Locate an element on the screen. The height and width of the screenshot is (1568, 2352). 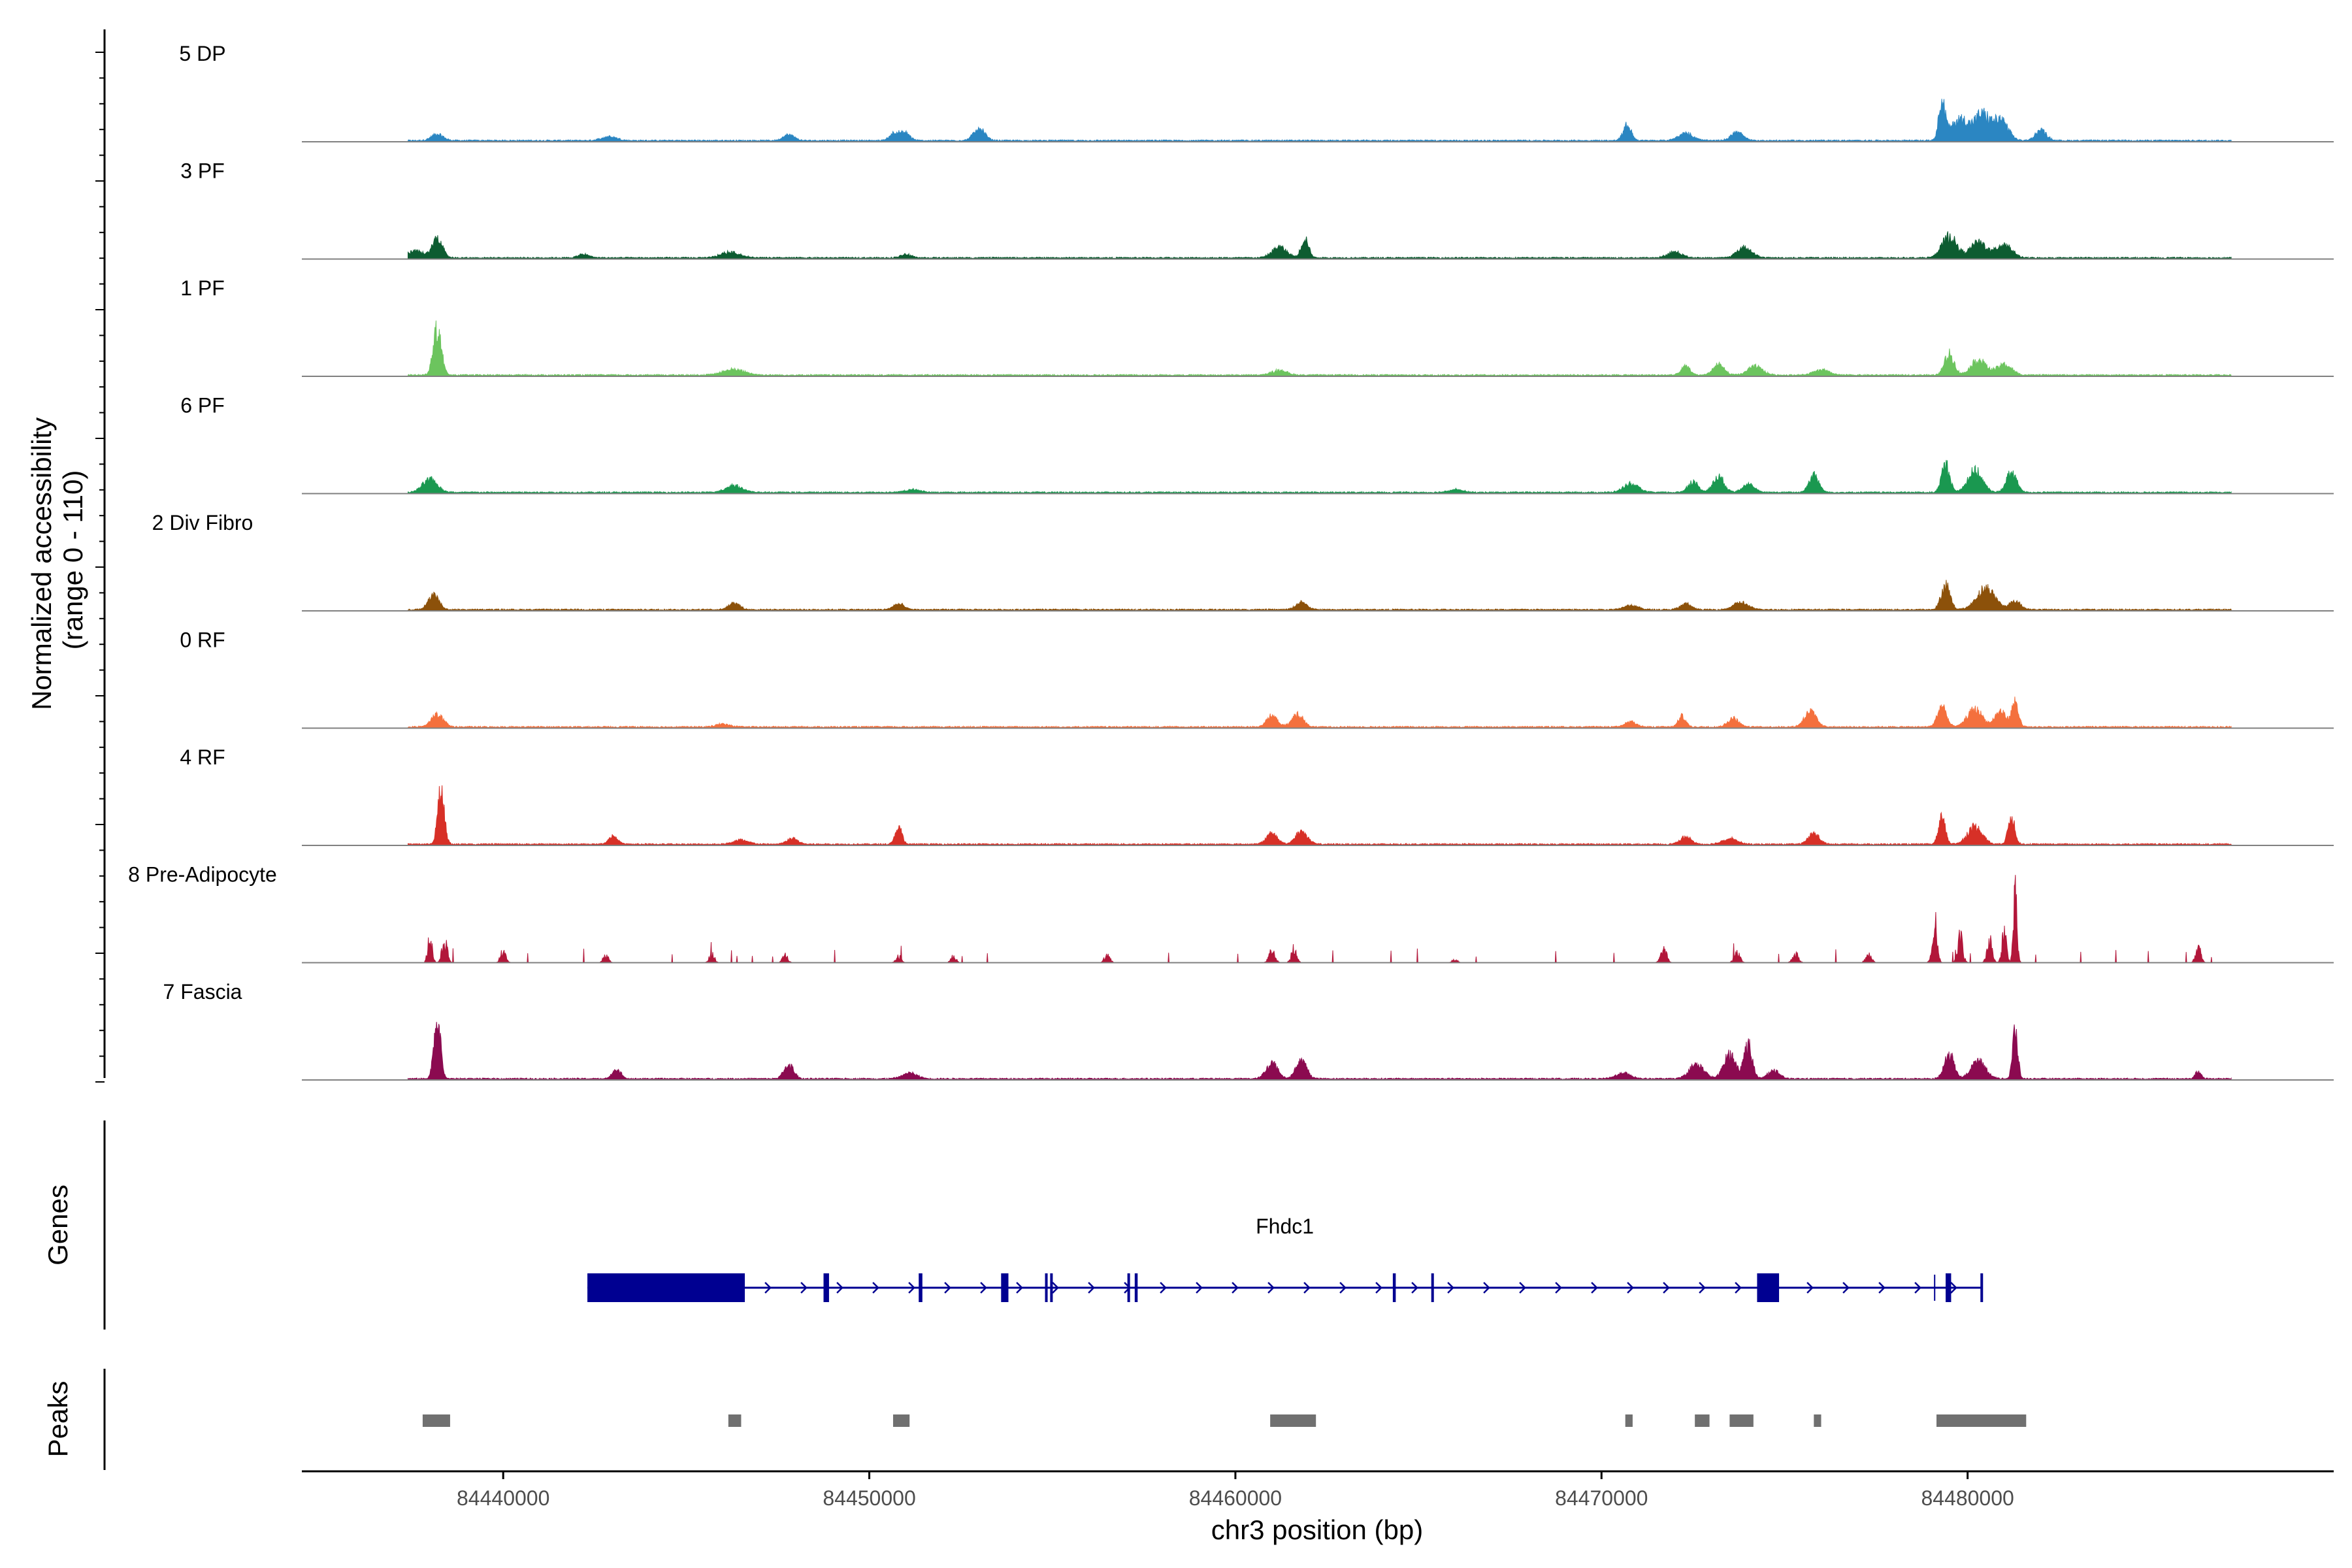
genes-axis-title: Genes is located at coordinates (57, 1225).